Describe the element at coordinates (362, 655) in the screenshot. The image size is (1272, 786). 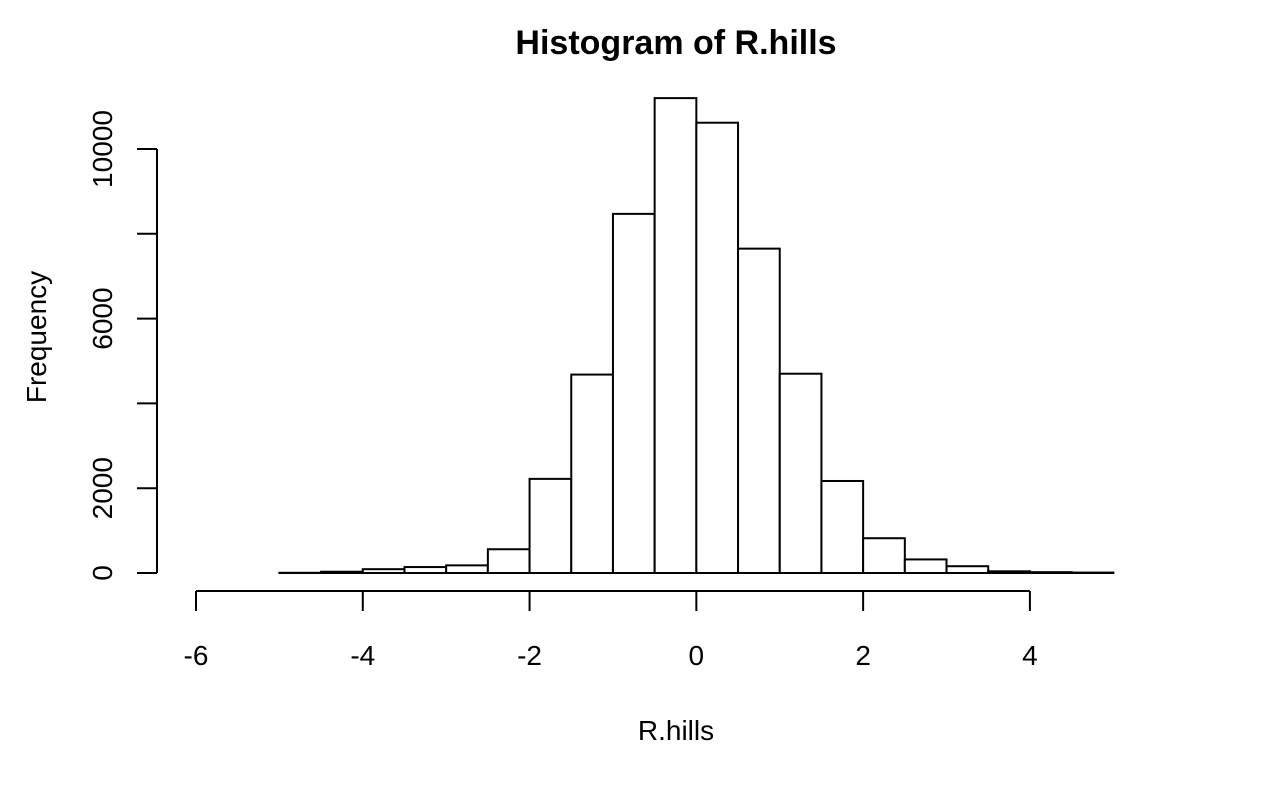
I see `x-tick-label-1: -4` at that location.